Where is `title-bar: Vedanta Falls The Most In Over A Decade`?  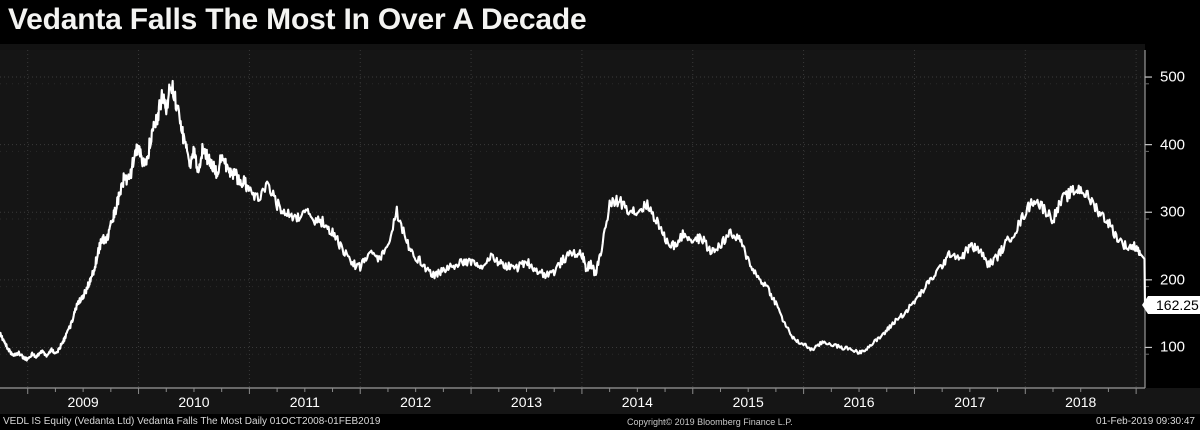
title-bar: Vedanta Falls The Most In Over A Decade is located at coordinates (600, 22).